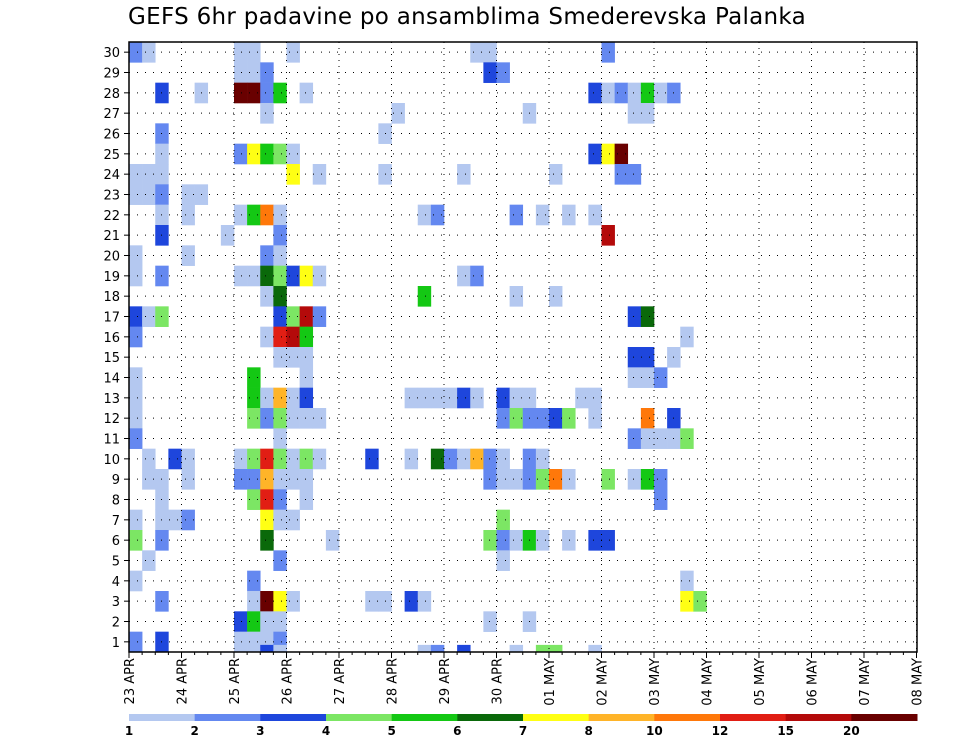  Describe the element at coordinates (111, 379) in the screenshot. I see `y-tick-label: 14` at that location.